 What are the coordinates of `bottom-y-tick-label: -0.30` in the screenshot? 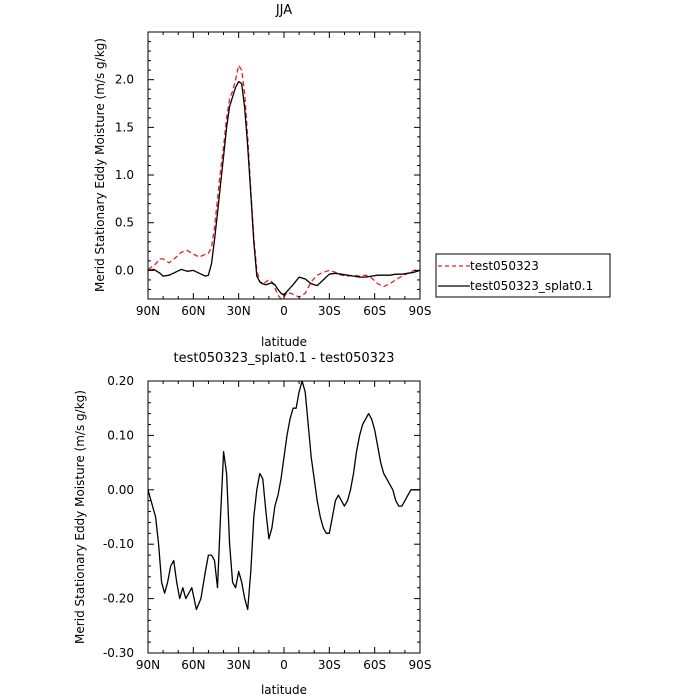 It's located at (118, 653).